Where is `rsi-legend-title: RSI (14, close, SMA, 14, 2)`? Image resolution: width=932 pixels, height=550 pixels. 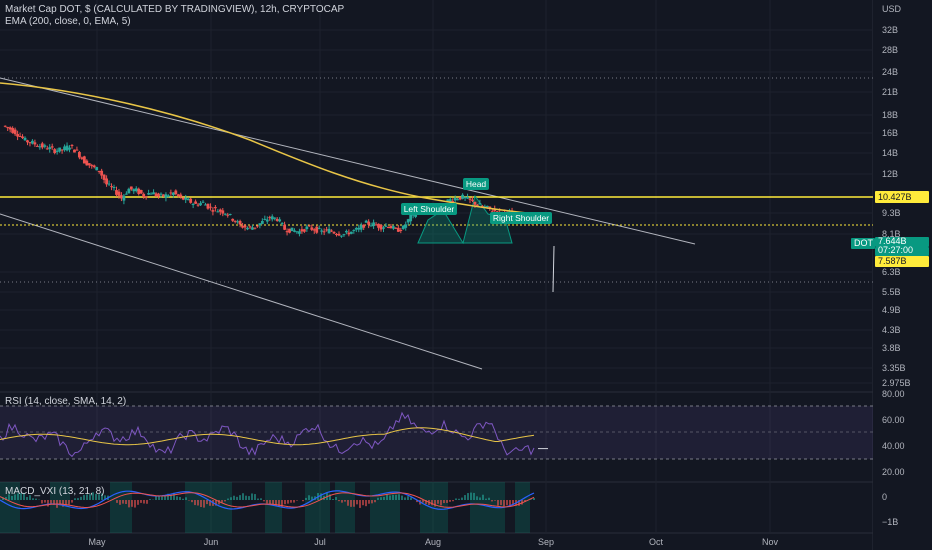
rsi-legend-title: RSI (14, close, SMA, 14, 2) is located at coordinates (66, 401).